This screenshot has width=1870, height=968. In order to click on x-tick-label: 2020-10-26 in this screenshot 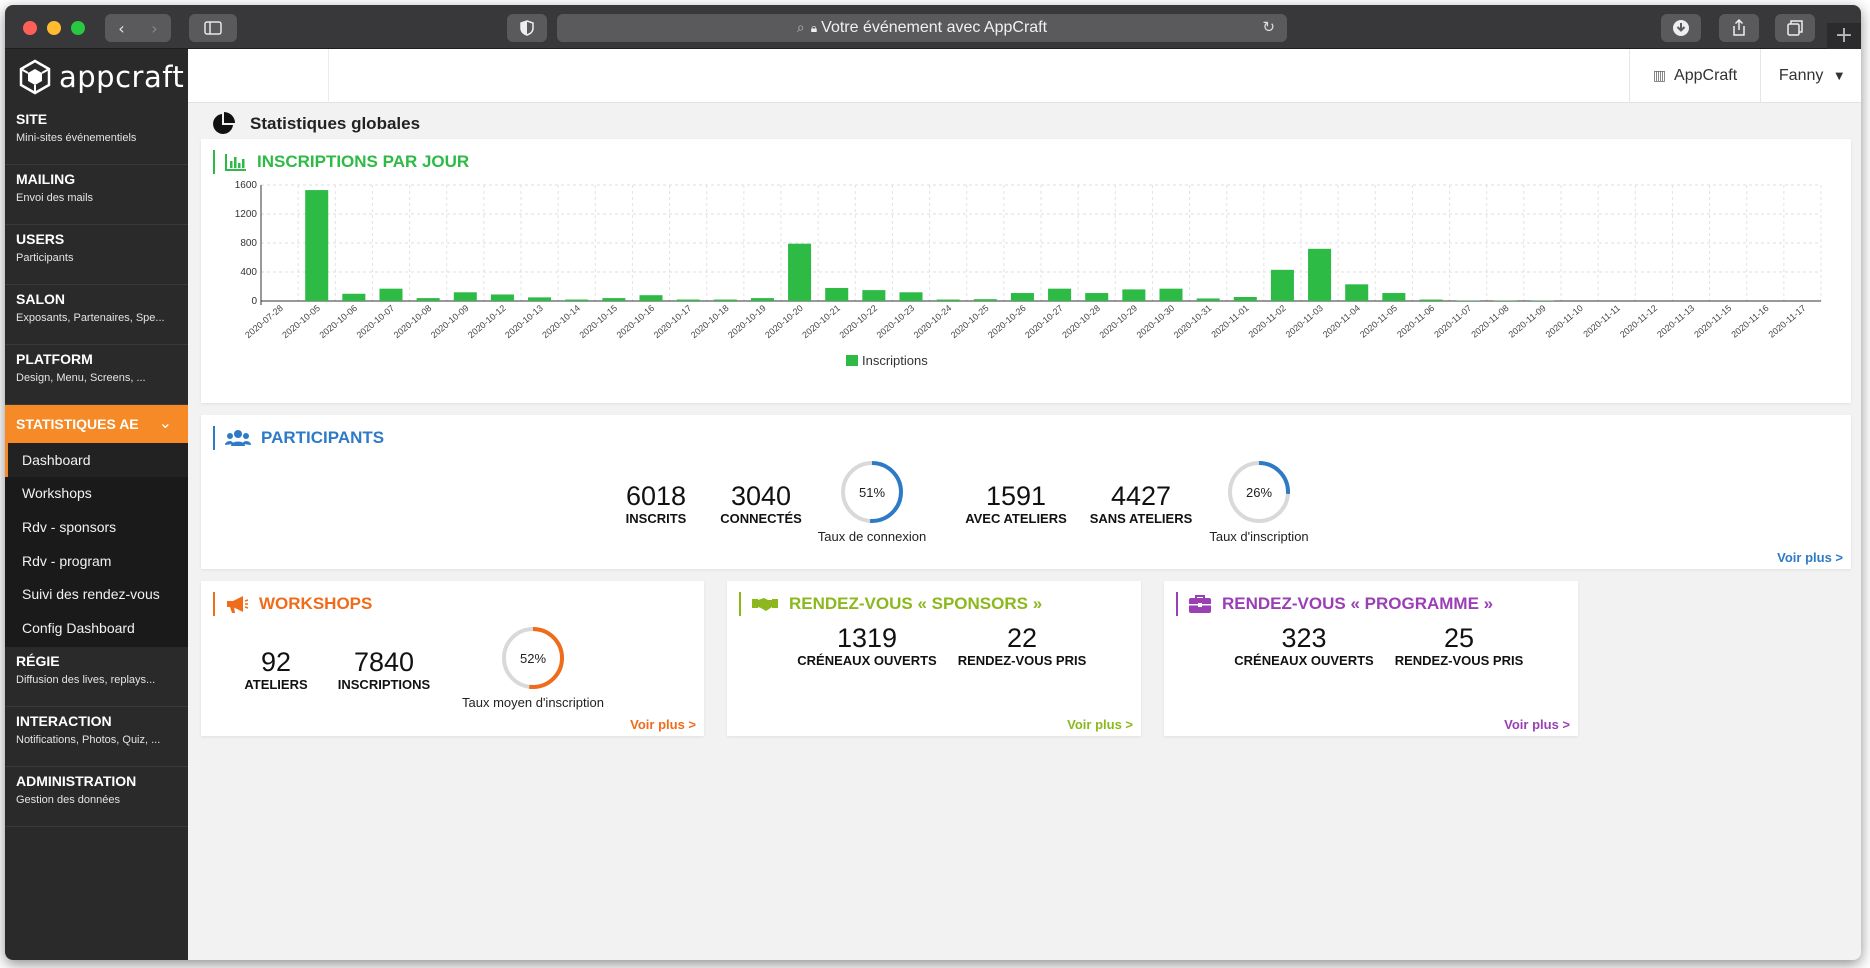, I will do `click(1007, 321)`.